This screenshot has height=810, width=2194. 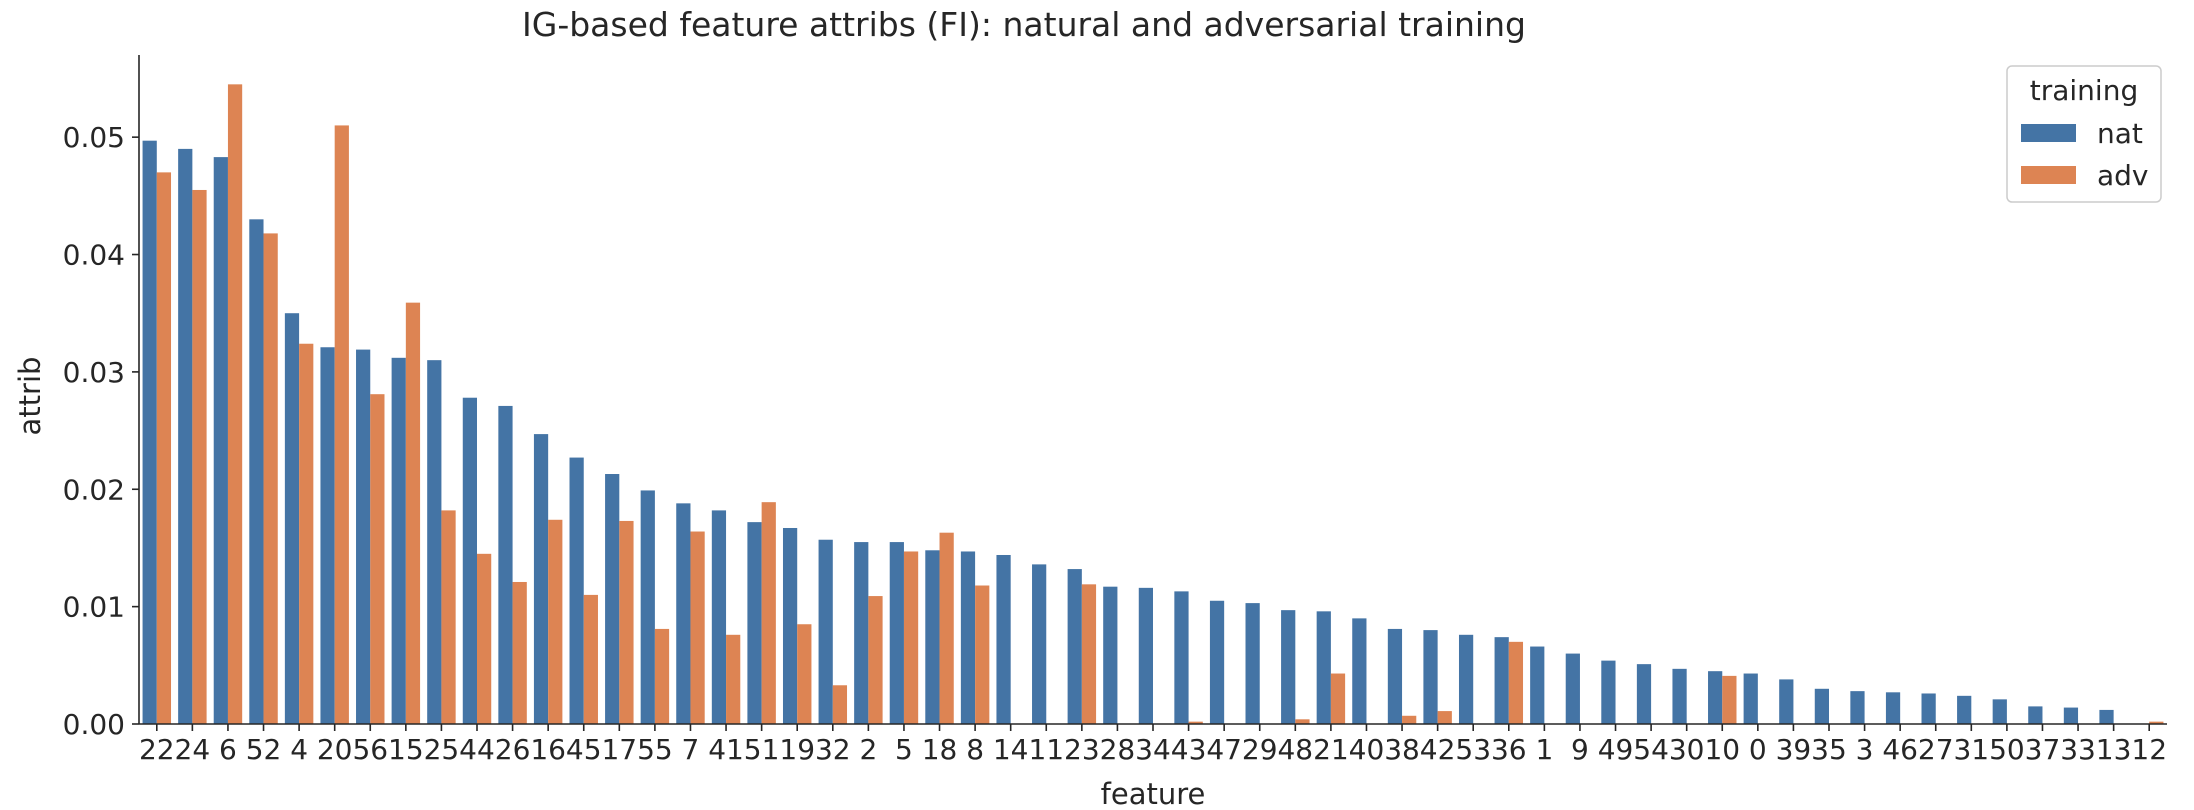 What do you see at coordinates (1011, 749) in the screenshot?
I see `x-tick-label: 14` at bounding box center [1011, 749].